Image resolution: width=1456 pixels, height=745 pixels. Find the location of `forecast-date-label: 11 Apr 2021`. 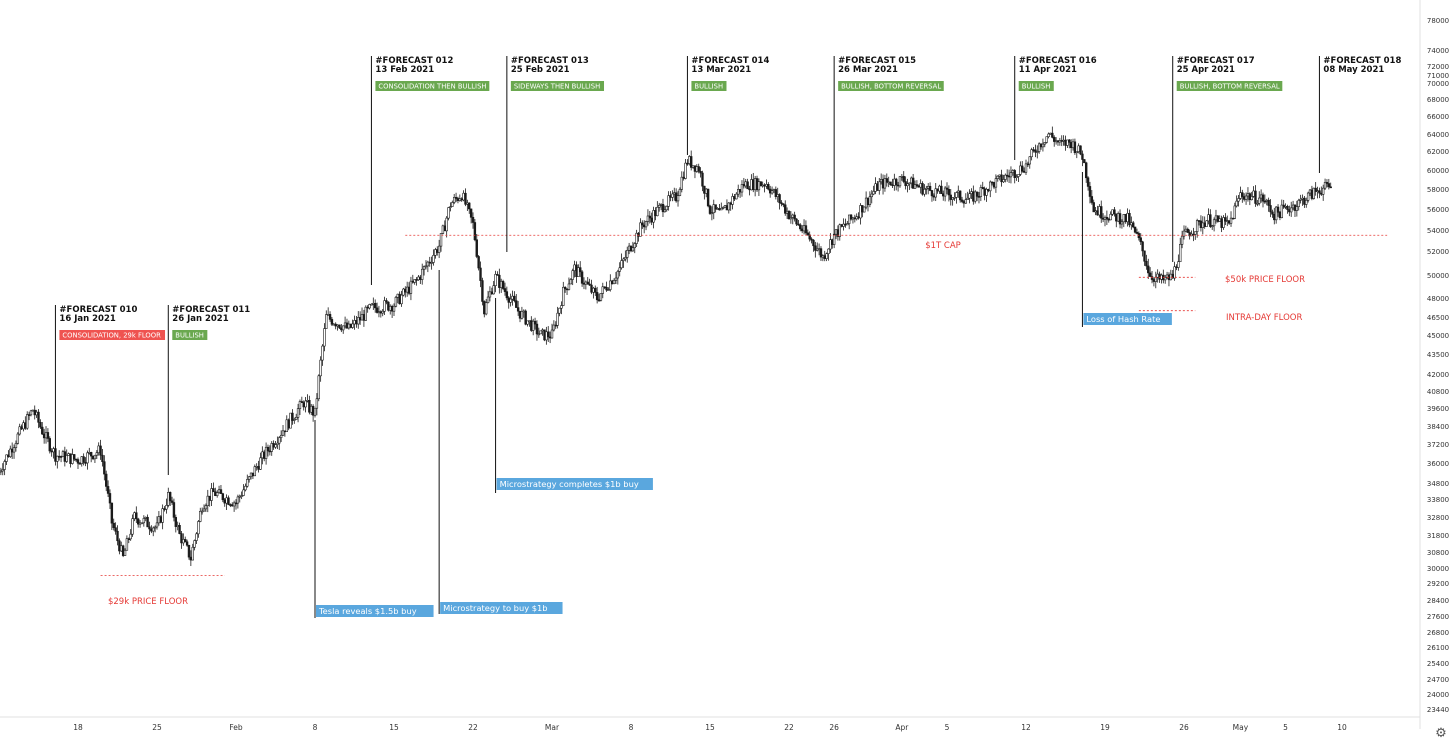

forecast-date-label: 11 Apr 2021 is located at coordinates (1048, 70).